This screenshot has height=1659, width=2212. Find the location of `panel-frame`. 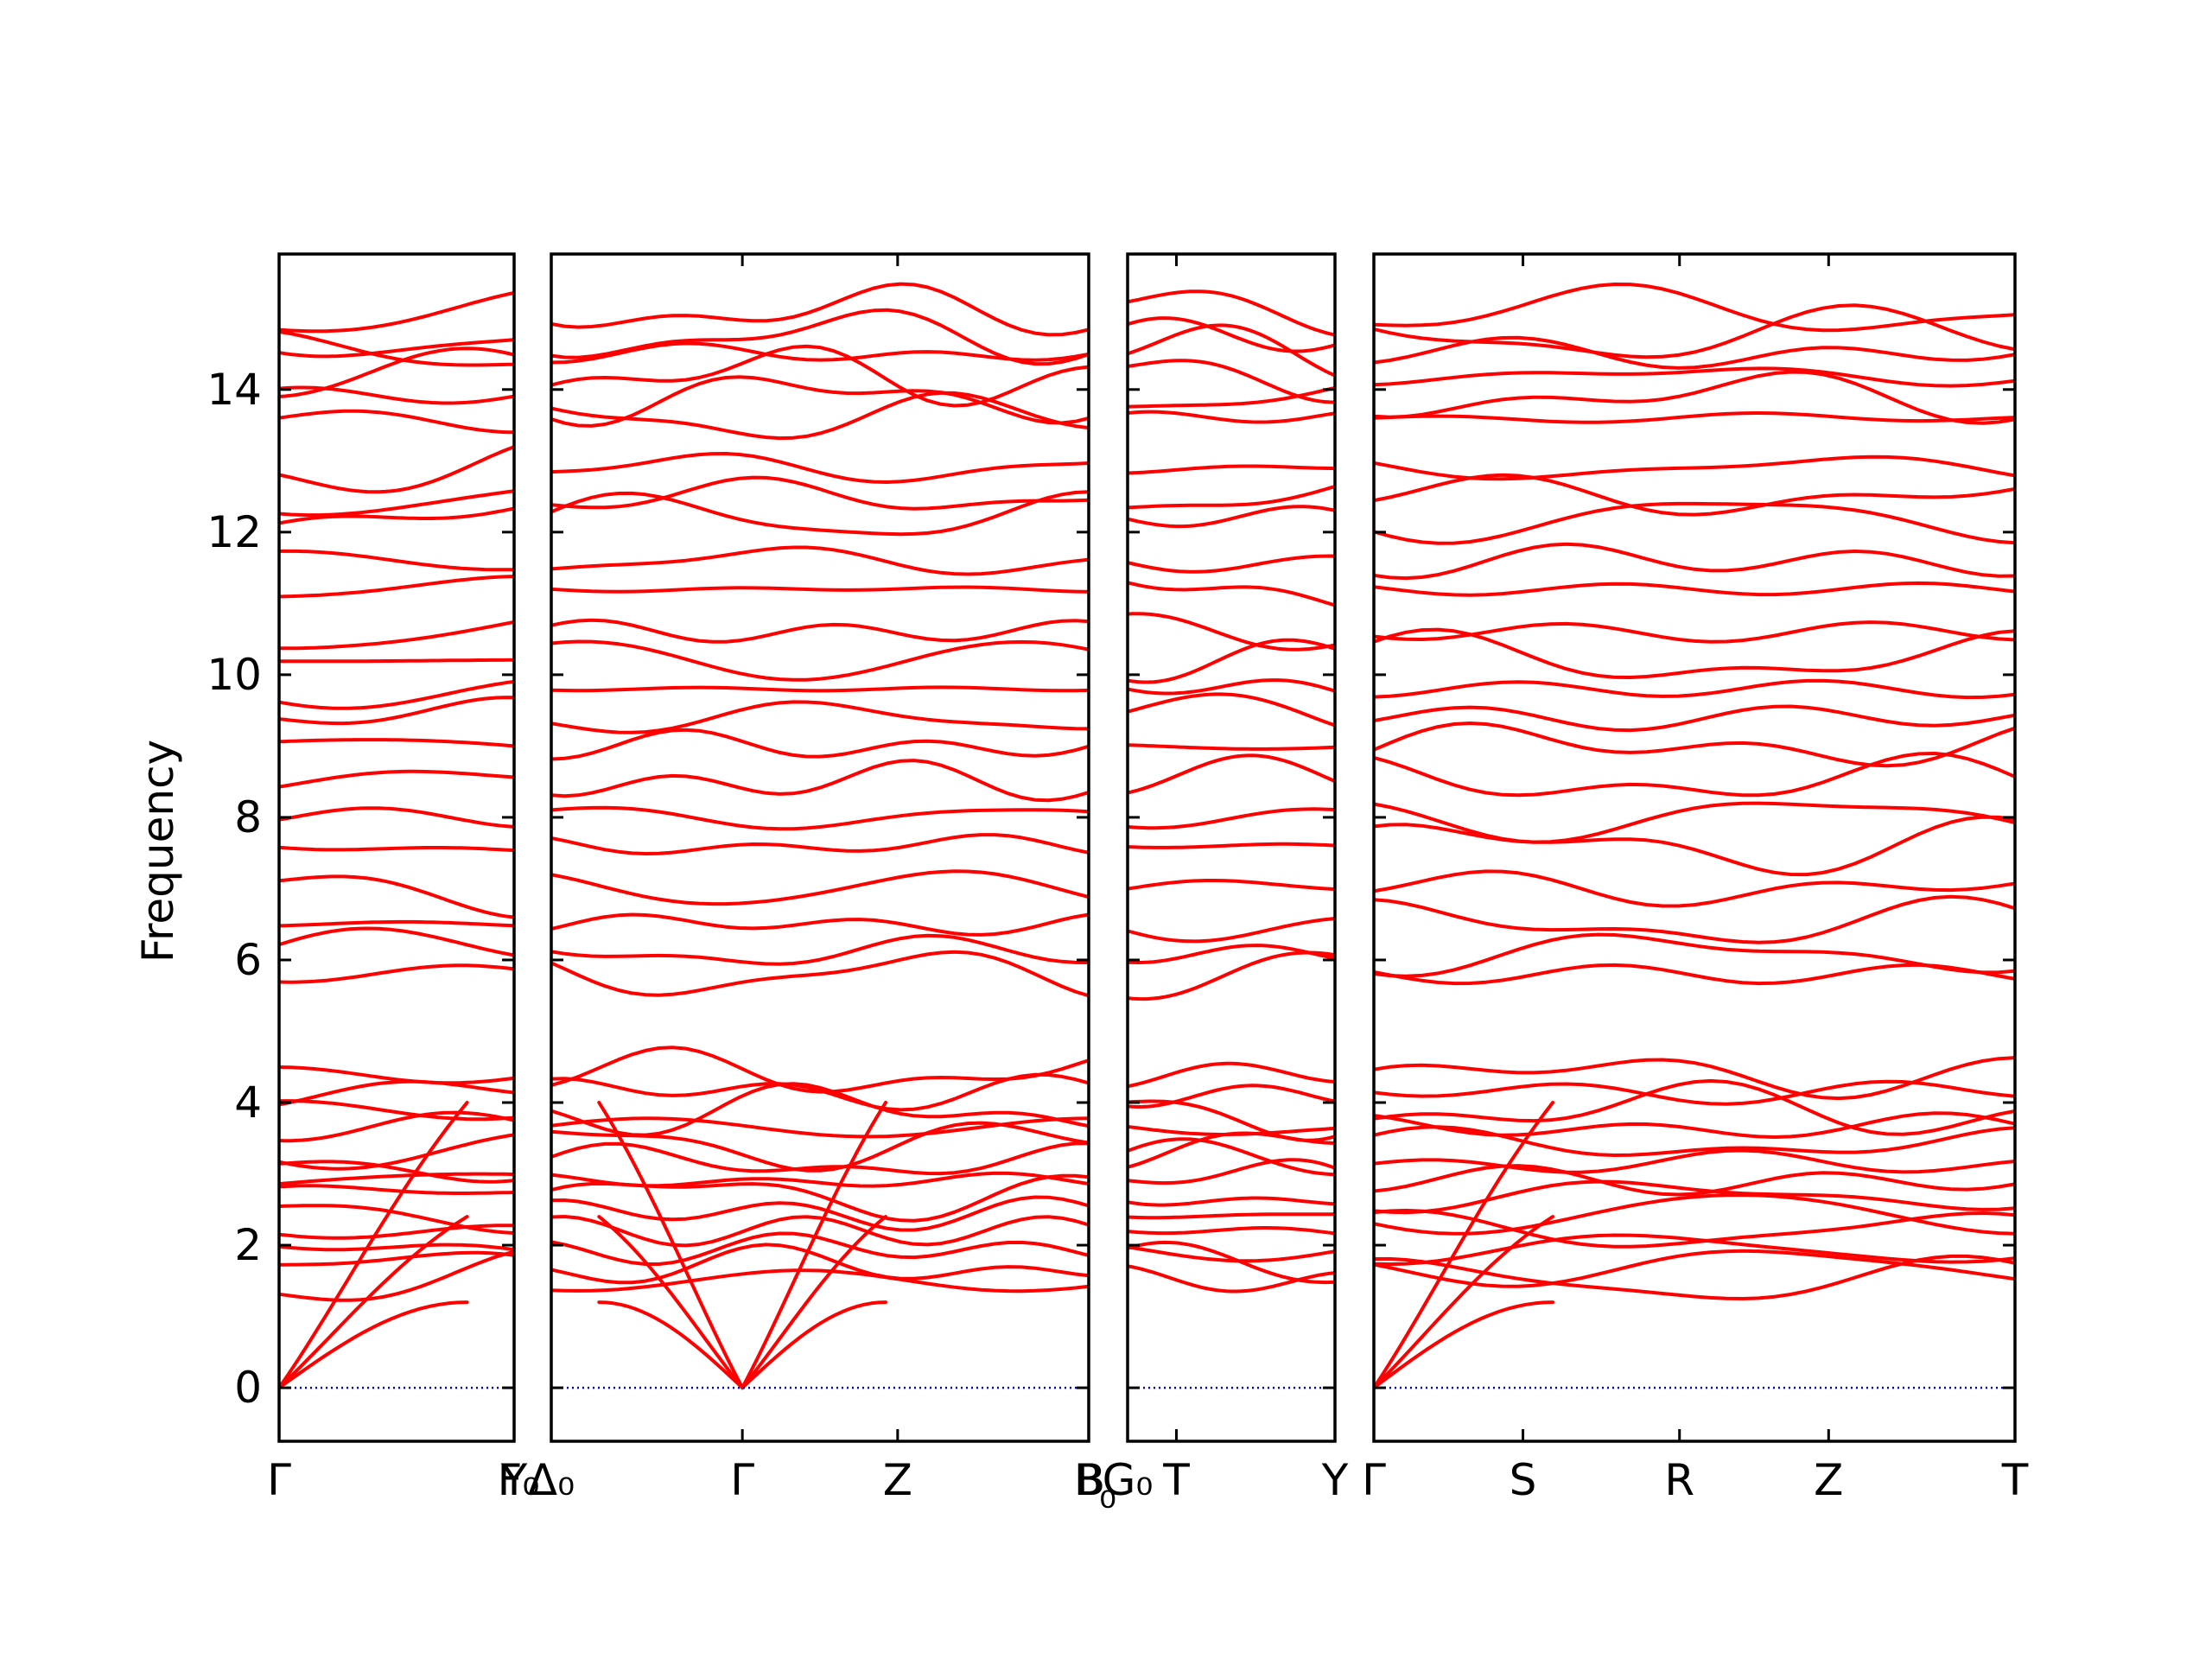

panel-frame is located at coordinates (396, 847).